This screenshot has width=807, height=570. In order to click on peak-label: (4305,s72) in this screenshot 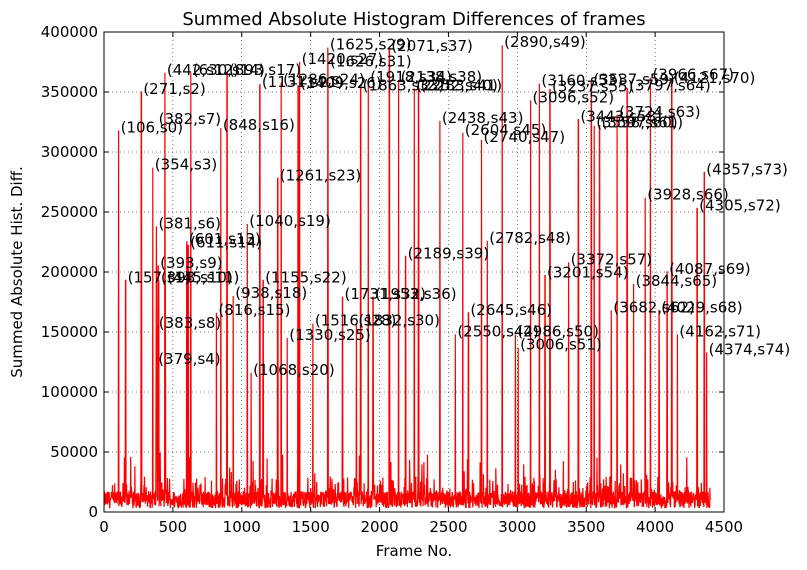, I will do `click(740, 205)`.